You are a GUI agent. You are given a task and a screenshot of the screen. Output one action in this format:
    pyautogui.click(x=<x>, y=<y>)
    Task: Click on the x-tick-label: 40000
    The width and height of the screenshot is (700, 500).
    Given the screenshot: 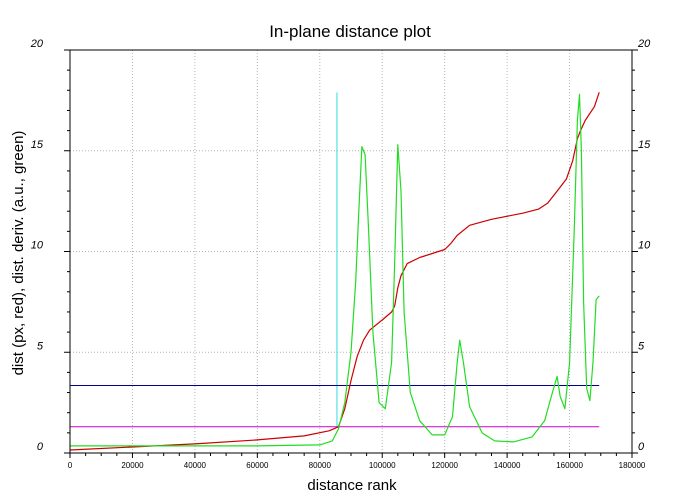 What is the action you would take?
    pyautogui.click(x=195, y=465)
    